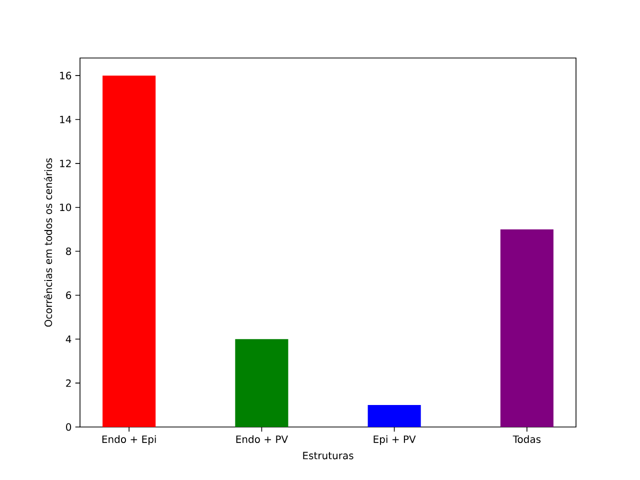  What do you see at coordinates (69, 252) in the screenshot?
I see `y-tick-label: 8` at bounding box center [69, 252].